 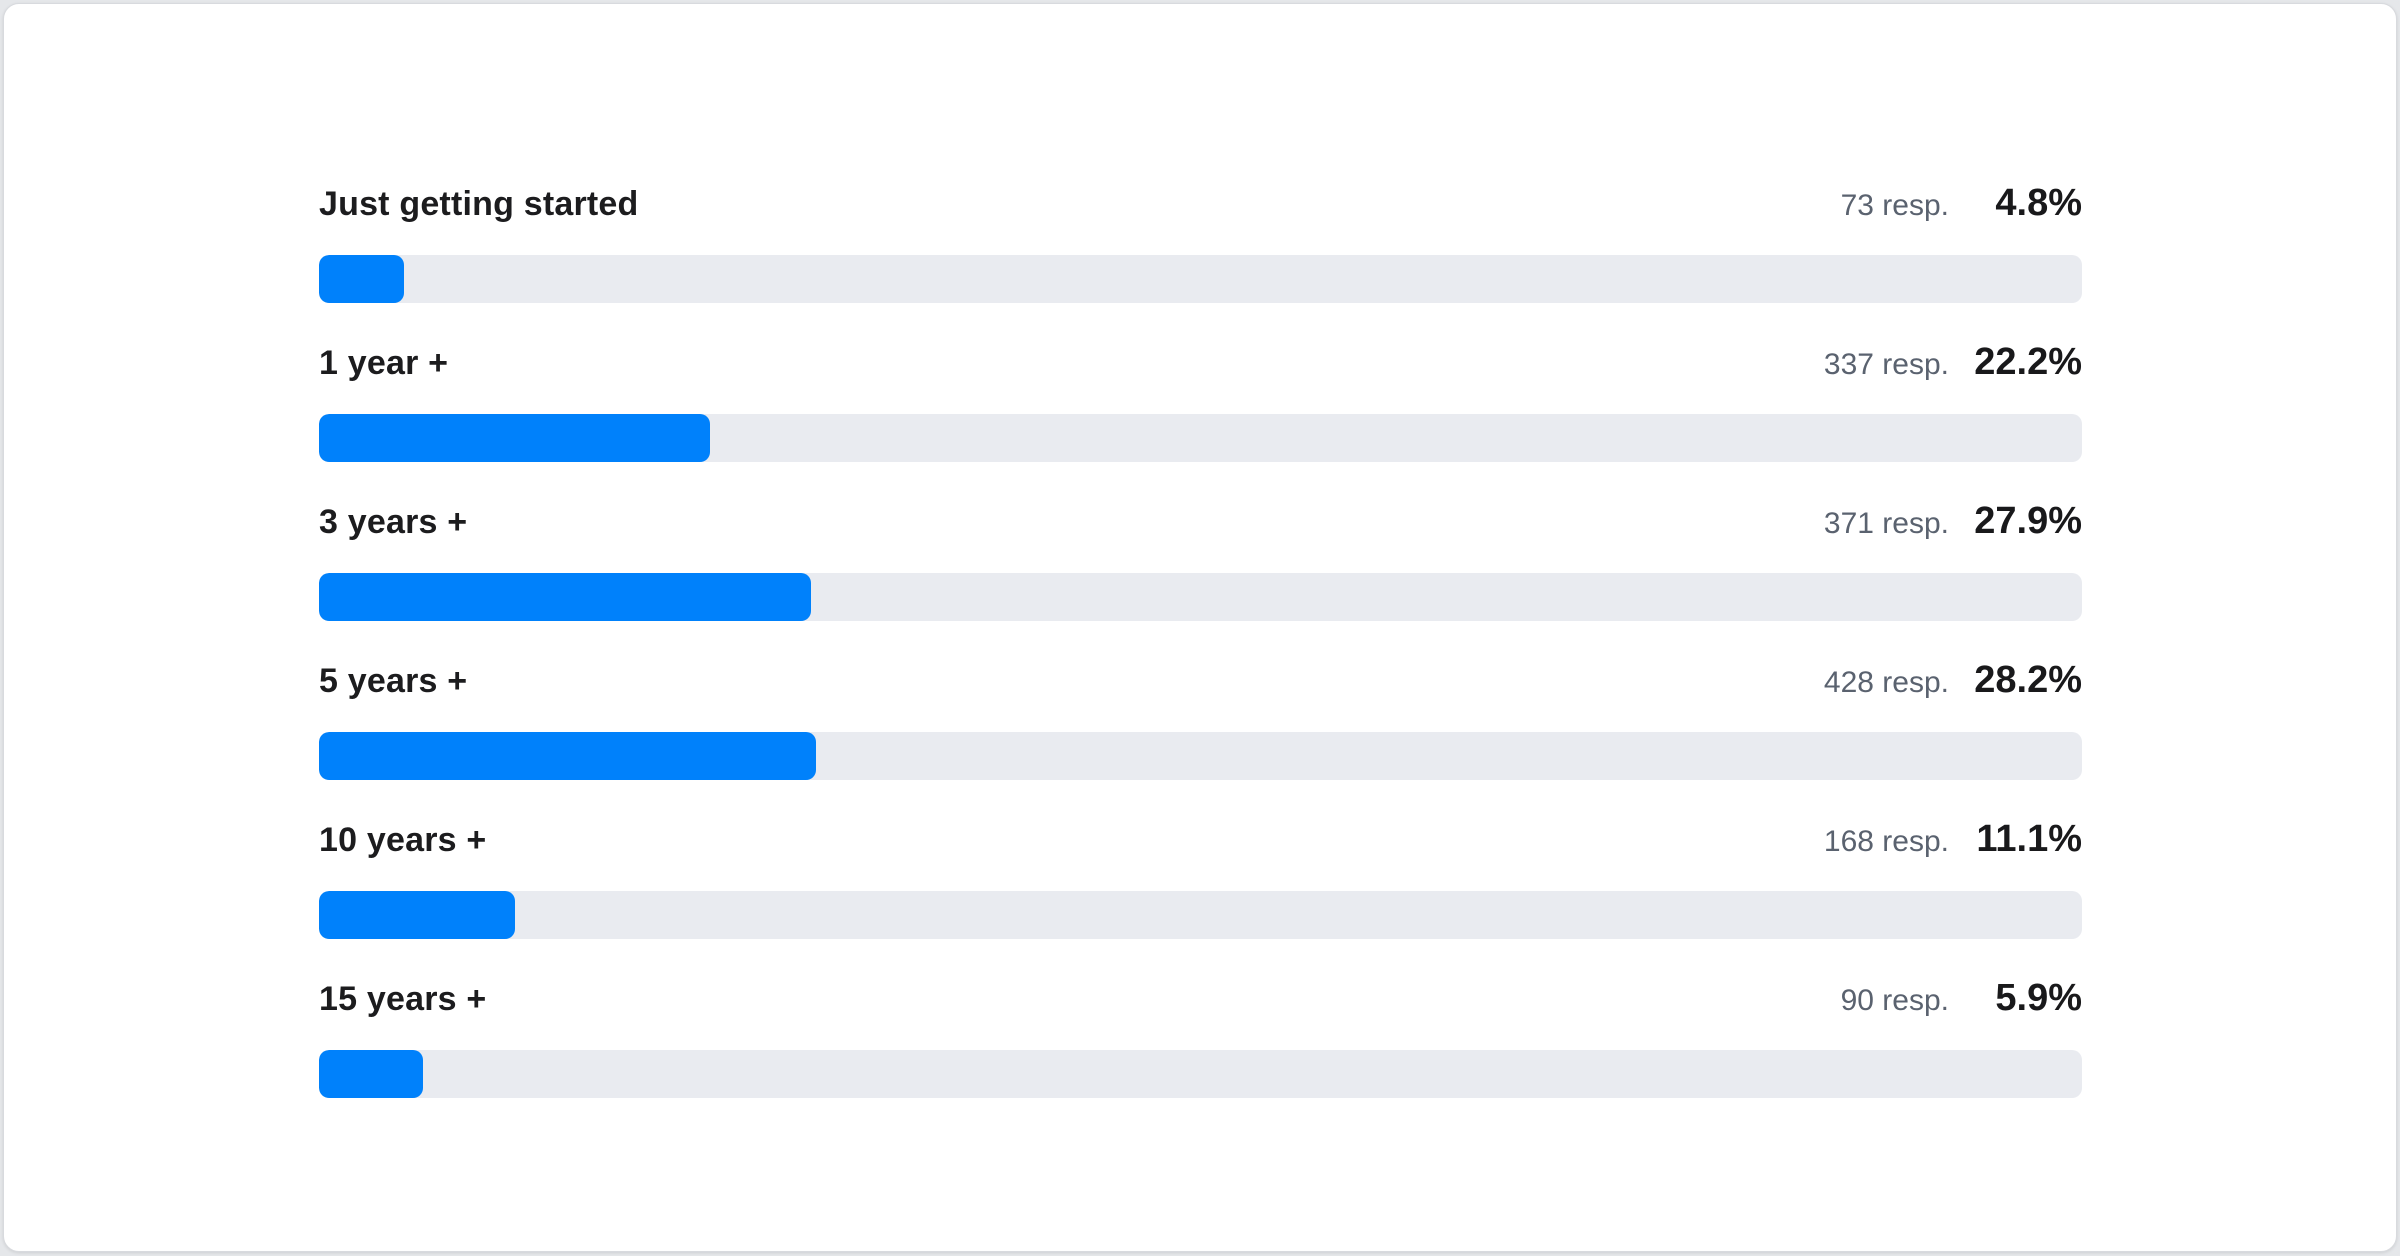 I want to click on row-header: 15 years + 90 resp. 5.9%, so click(x=1200, y=999).